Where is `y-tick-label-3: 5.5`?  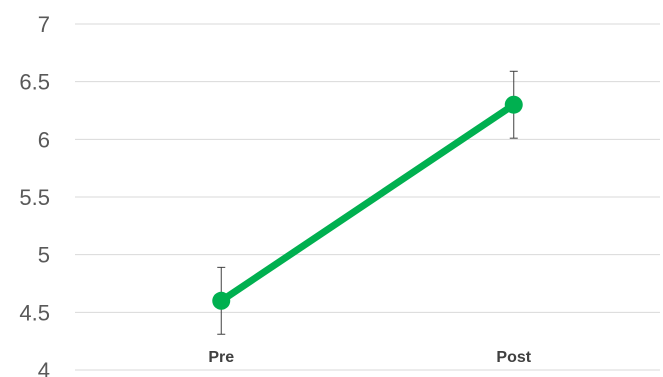
y-tick-label-3: 5.5 is located at coordinates (34, 197).